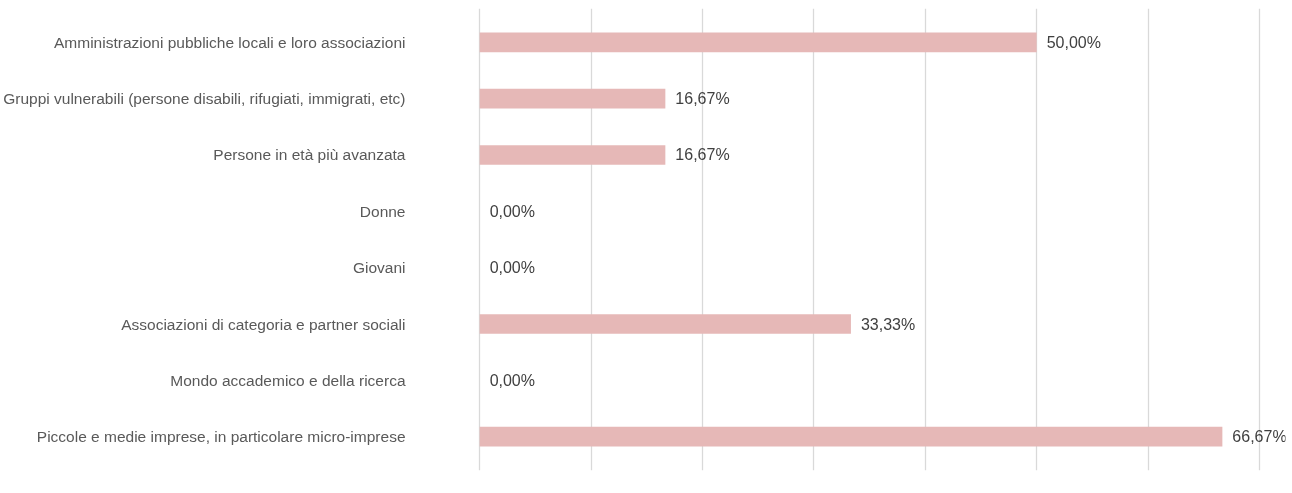 The image size is (1292, 493). What do you see at coordinates (221, 437) in the screenshot?
I see `y-tick-label: Piccole e medie imprese, in particolare micro-imprese` at bounding box center [221, 437].